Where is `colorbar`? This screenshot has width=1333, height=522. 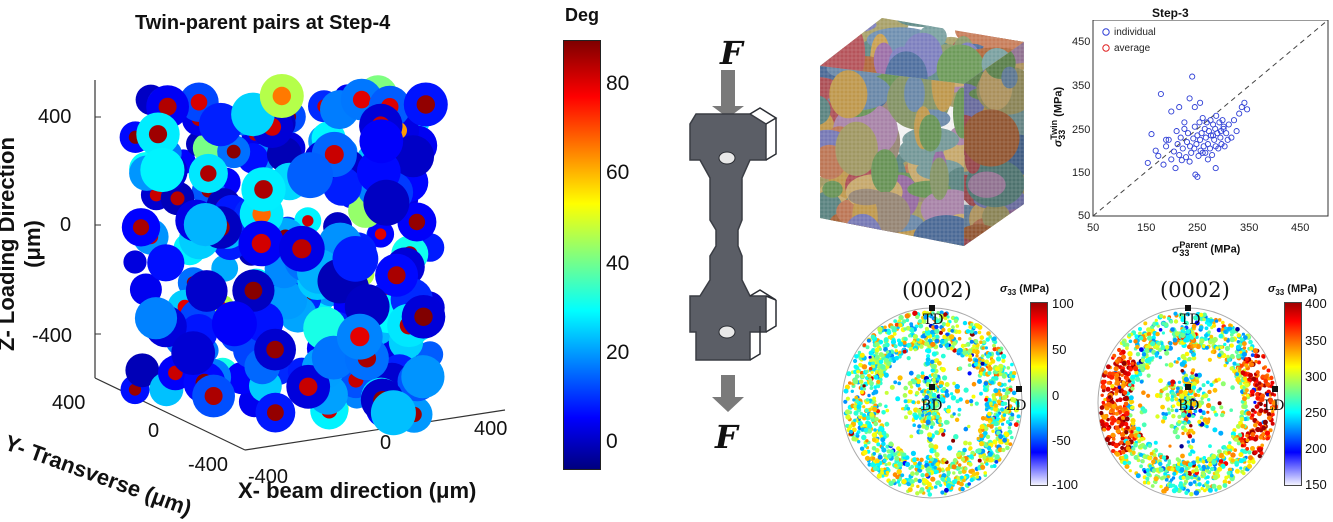
colorbar is located at coordinates (582, 255).